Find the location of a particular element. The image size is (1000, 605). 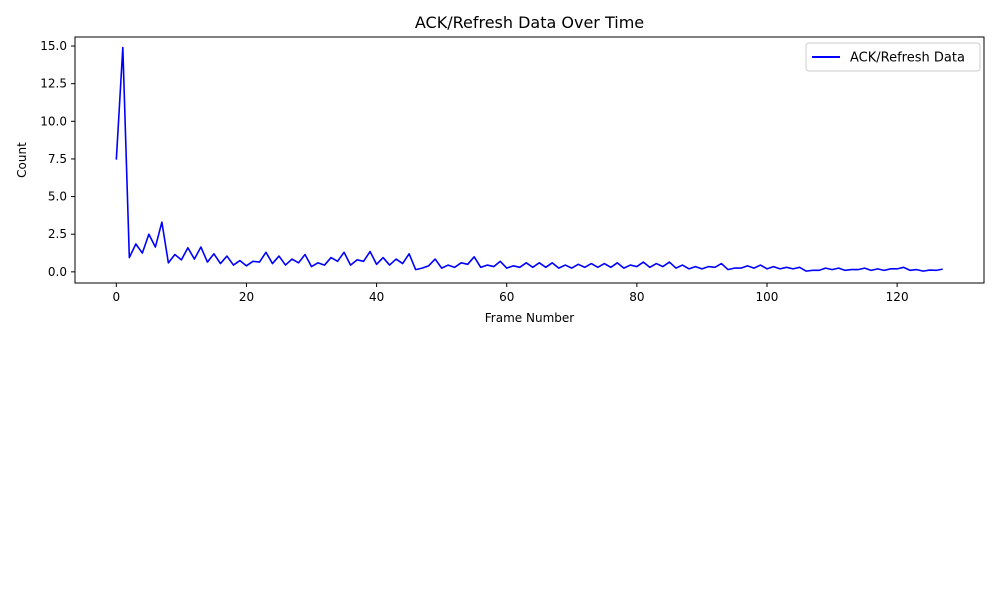

legend: ACK/Refresh Data is located at coordinates (893, 57).